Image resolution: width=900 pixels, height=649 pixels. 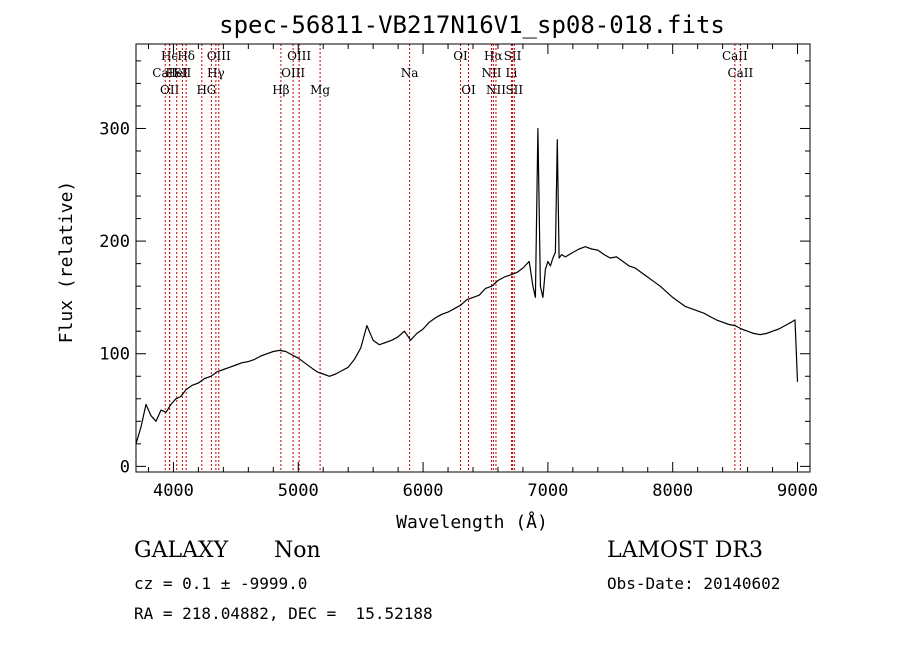 I want to click on marker-label-16: OI, so click(x=468, y=90).